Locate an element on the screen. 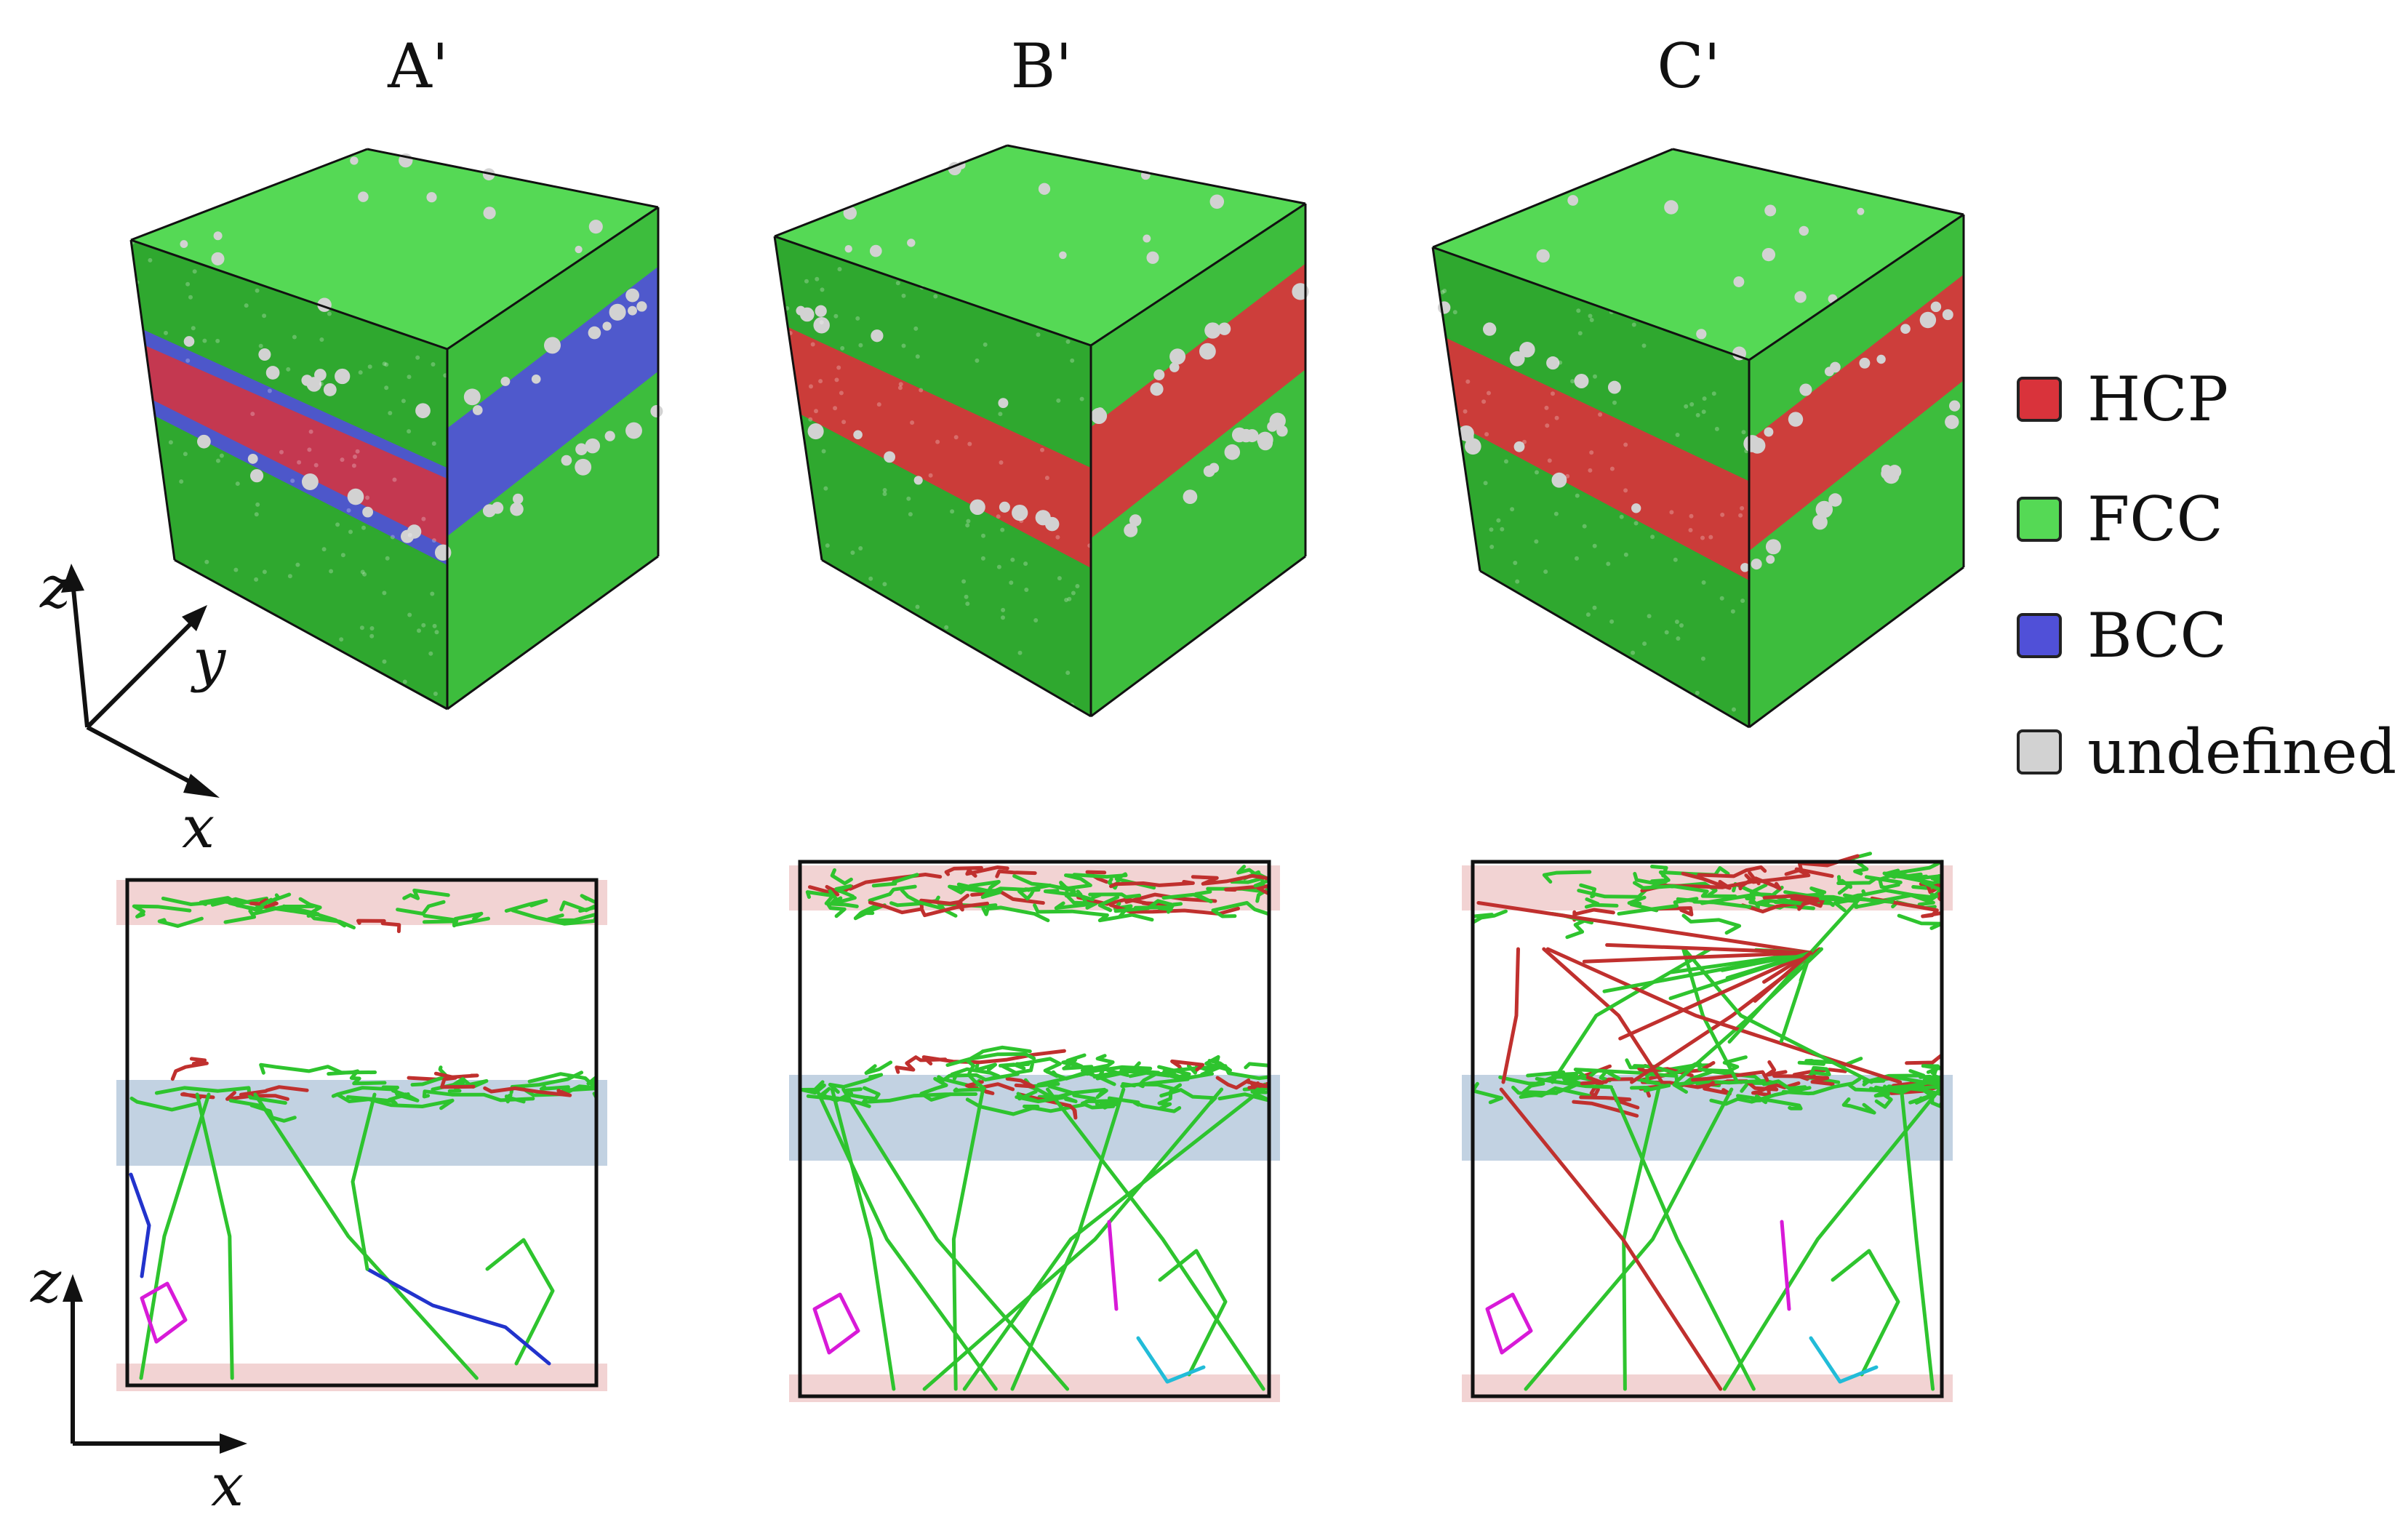  legend-swatch-hcp is located at coordinates (2039, 400).